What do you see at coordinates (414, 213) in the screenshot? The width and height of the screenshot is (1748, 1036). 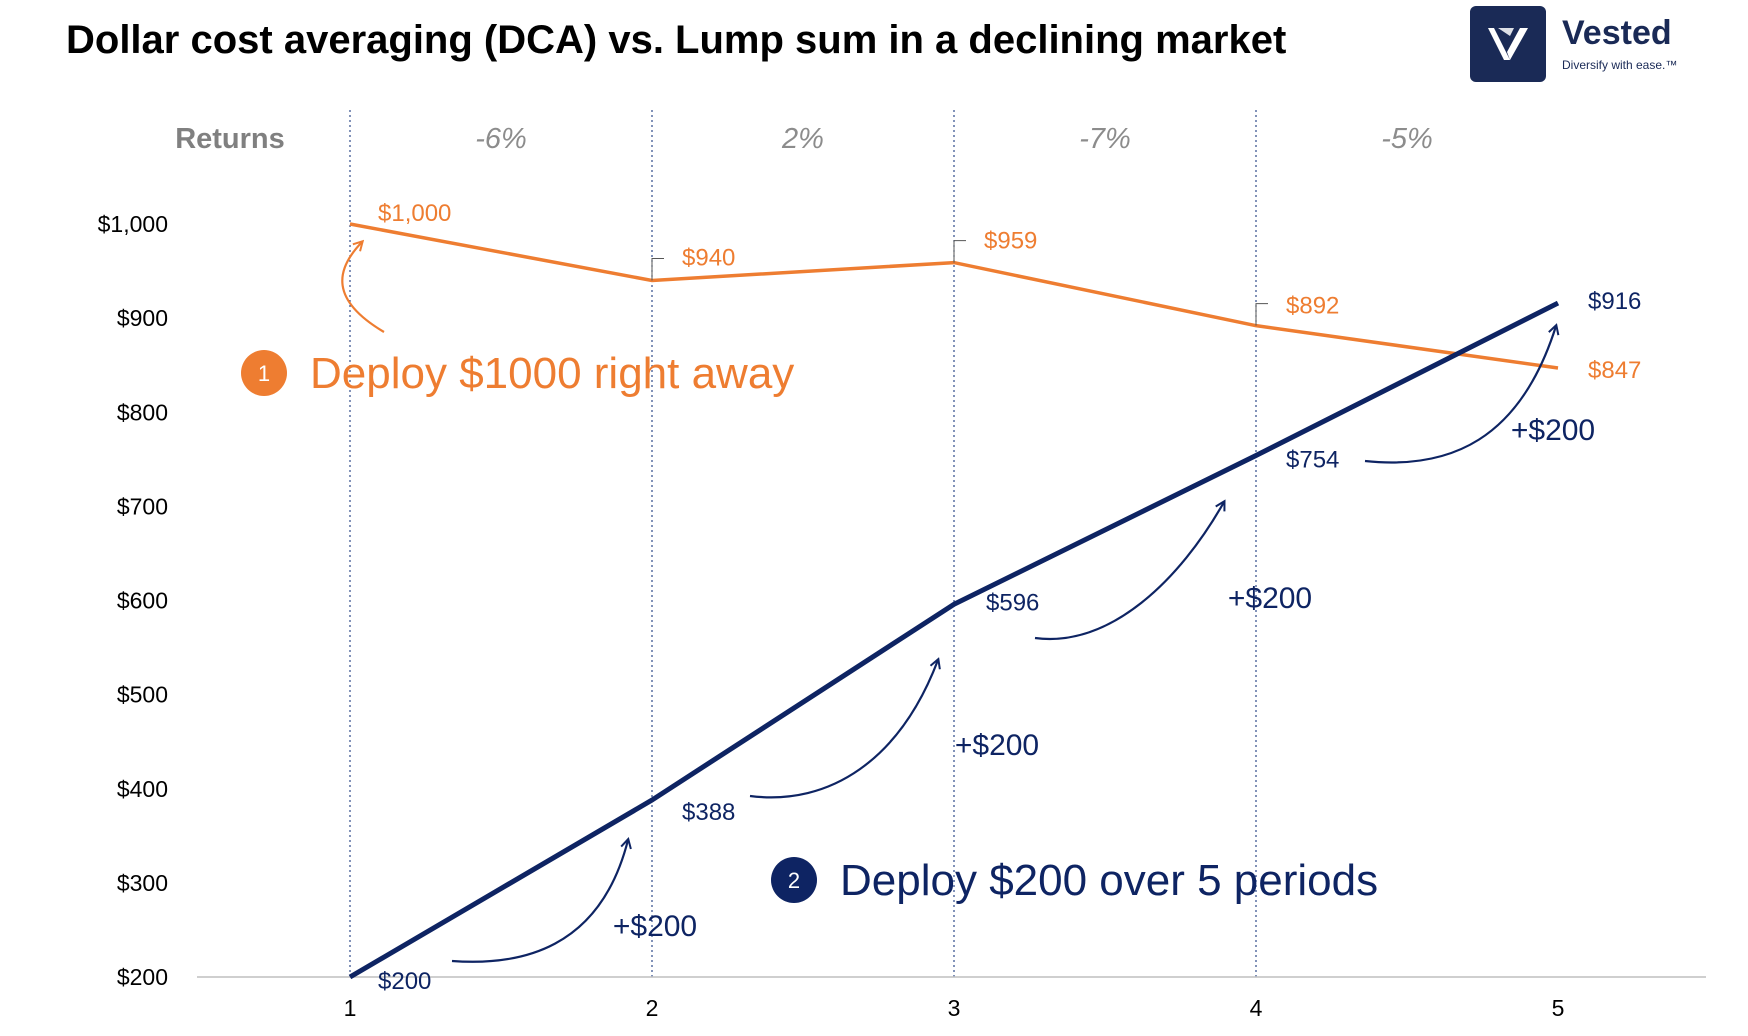 I see `lump-sum-value-label: $1,000` at bounding box center [414, 213].